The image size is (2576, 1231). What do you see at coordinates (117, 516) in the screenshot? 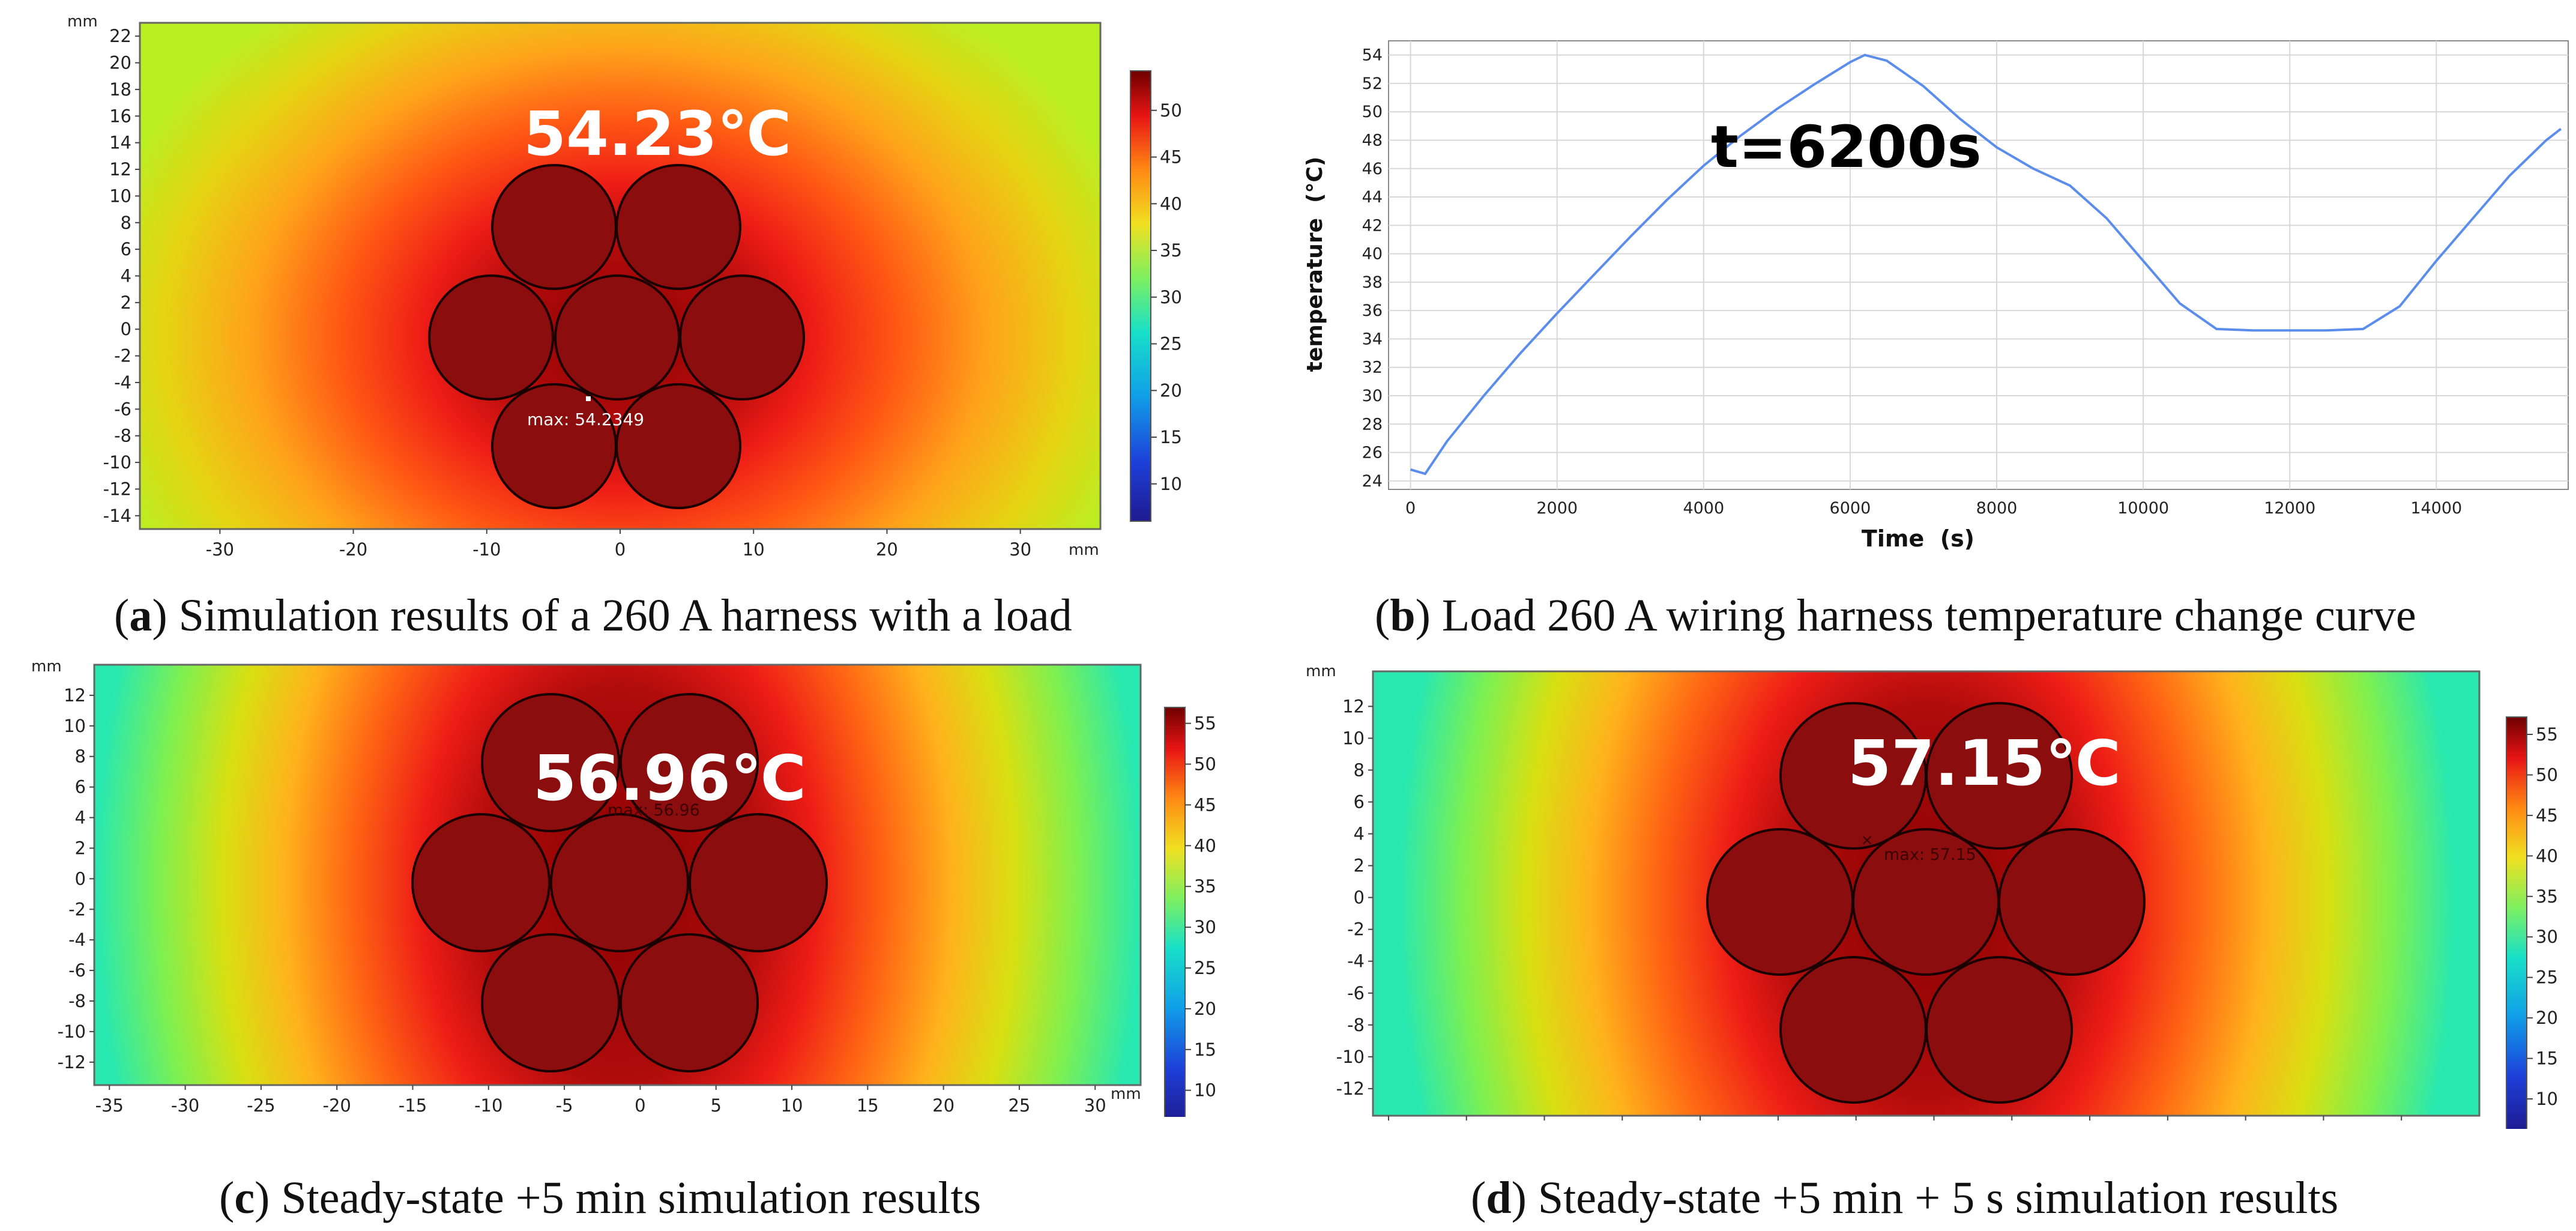
I see `y-tick-label: -14` at bounding box center [117, 516].